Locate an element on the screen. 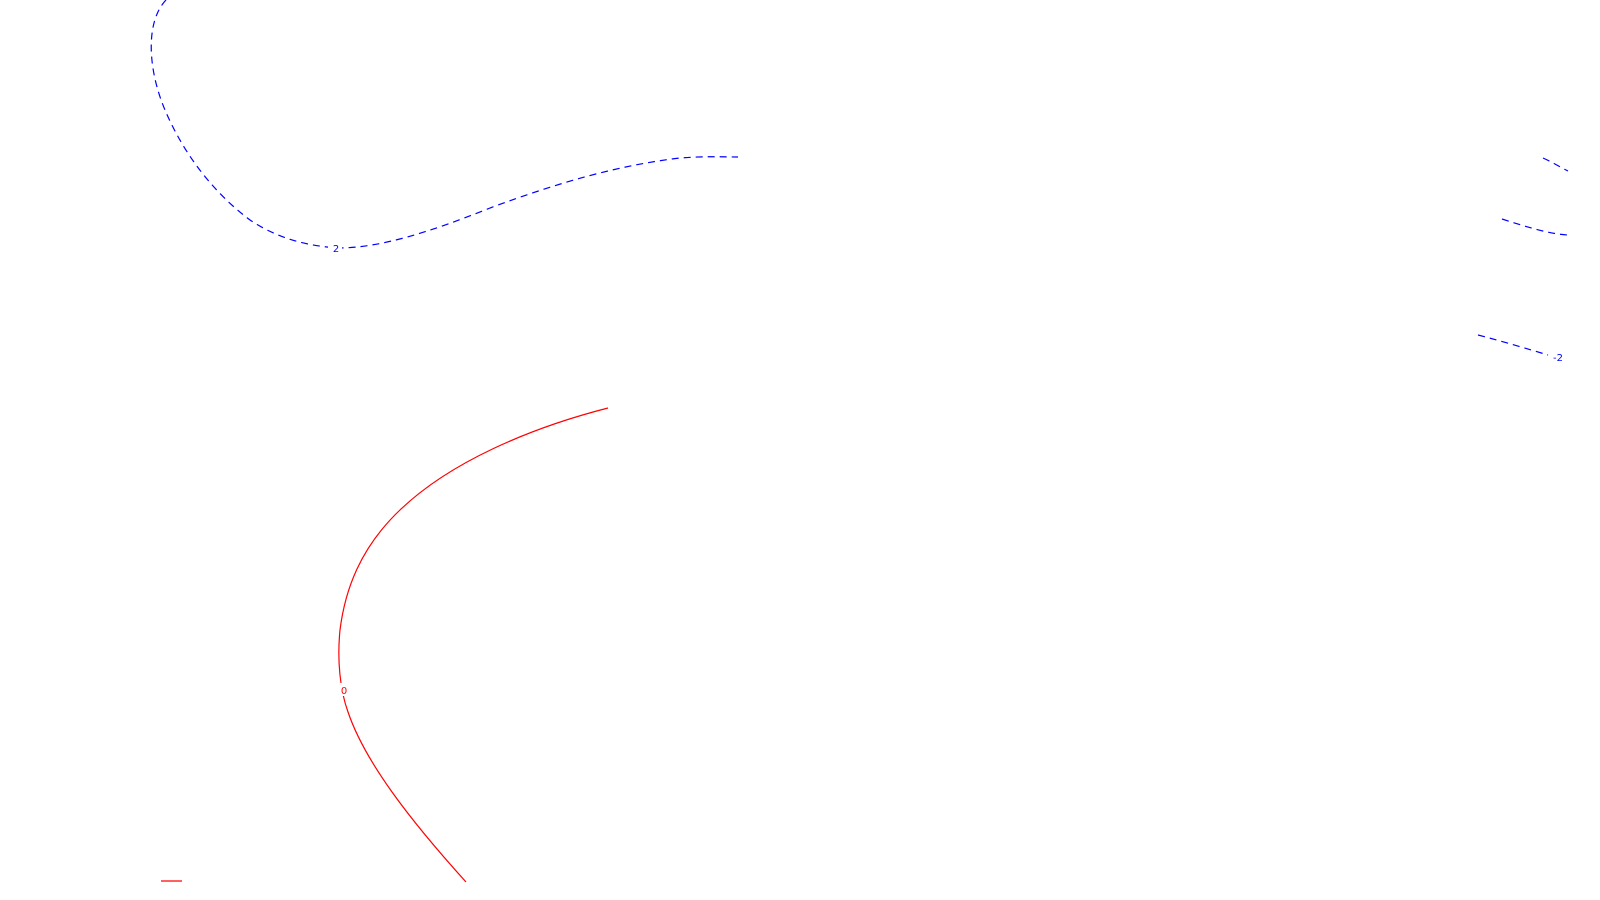 This screenshot has height=900, width=1600. contour-line-neg2-right-upper is located at coordinates (1555, 164).